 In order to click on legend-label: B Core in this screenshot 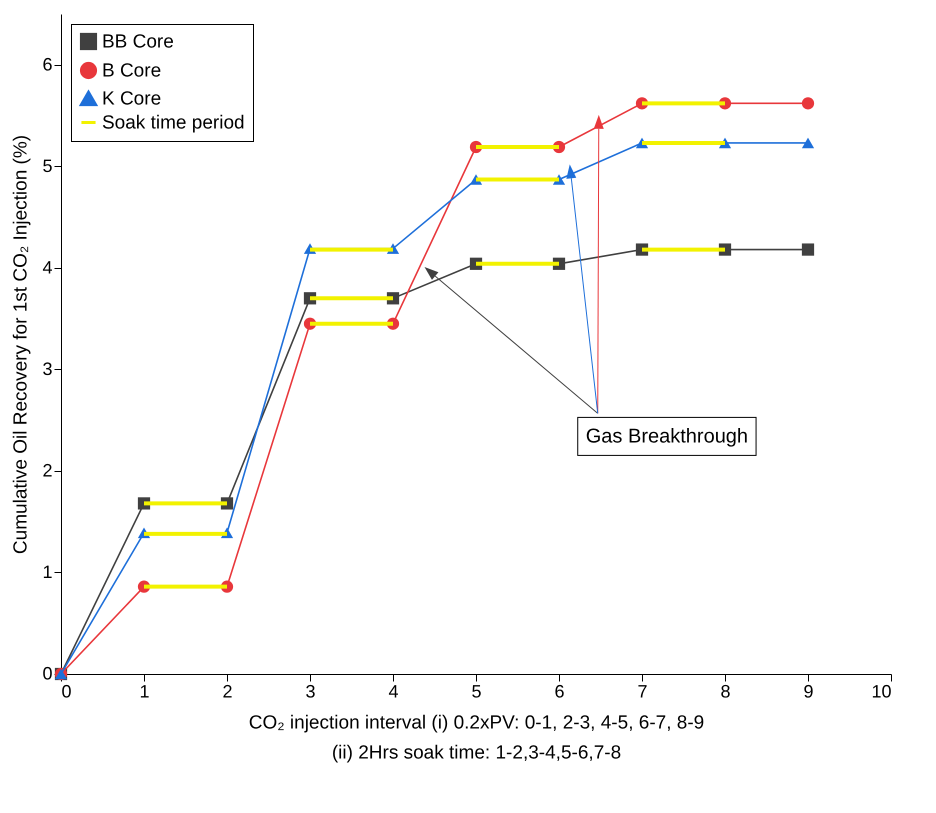, I will do `click(132, 71)`.